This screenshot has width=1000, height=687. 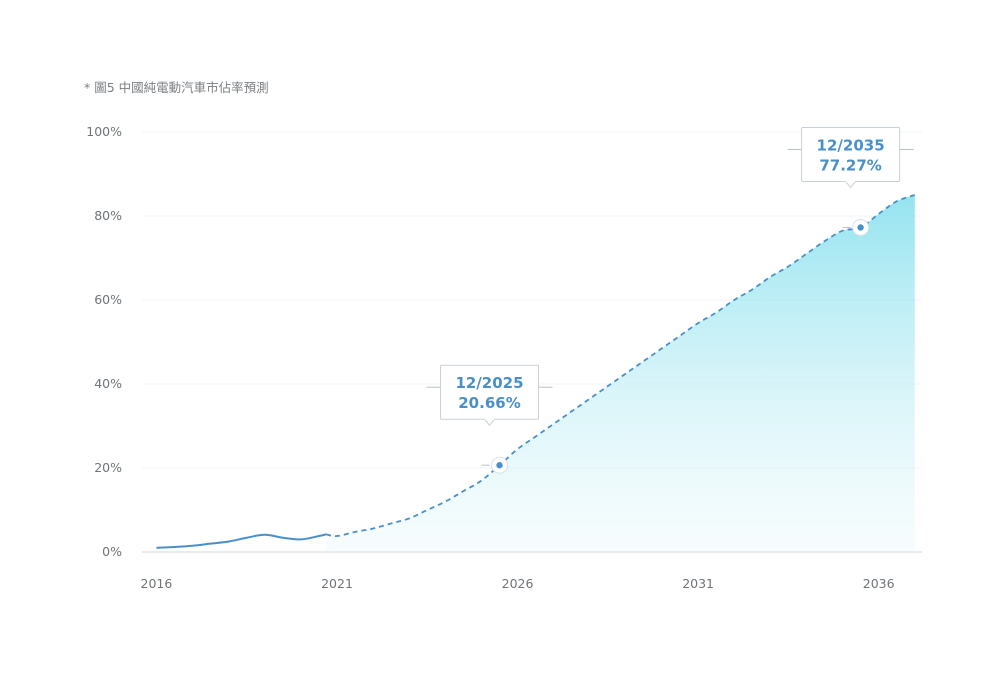 What do you see at coordinates (112, 551) in the screenshot?
I see `y-tick-label: 0%` at bounding box center [112, 551].